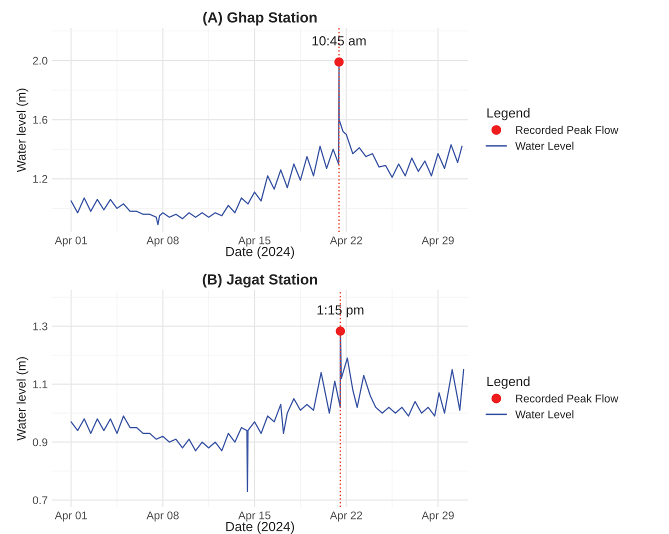  What do you see at coordinates (260, 281) in the screenshot?
I see `chart-title: (B) Jagat Station` at bounding box center [260, 281].